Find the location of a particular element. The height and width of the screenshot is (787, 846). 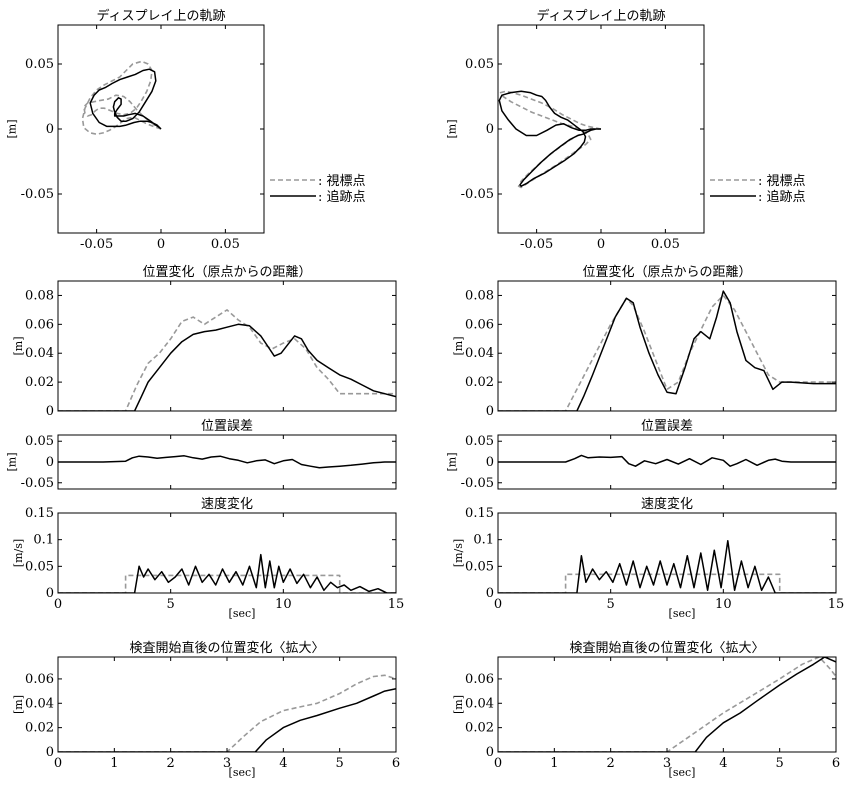

legend-right: : 視標点 : 追跡点 is located at coordinates (758, 189).